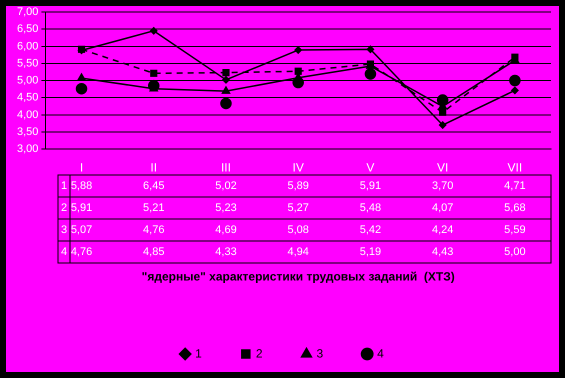 This screenshot has width=565, height=378. What do you see at coordinates (443, 252) in the screenshot?
I see `data-label: 4,43` at bounding box center [443, 252].